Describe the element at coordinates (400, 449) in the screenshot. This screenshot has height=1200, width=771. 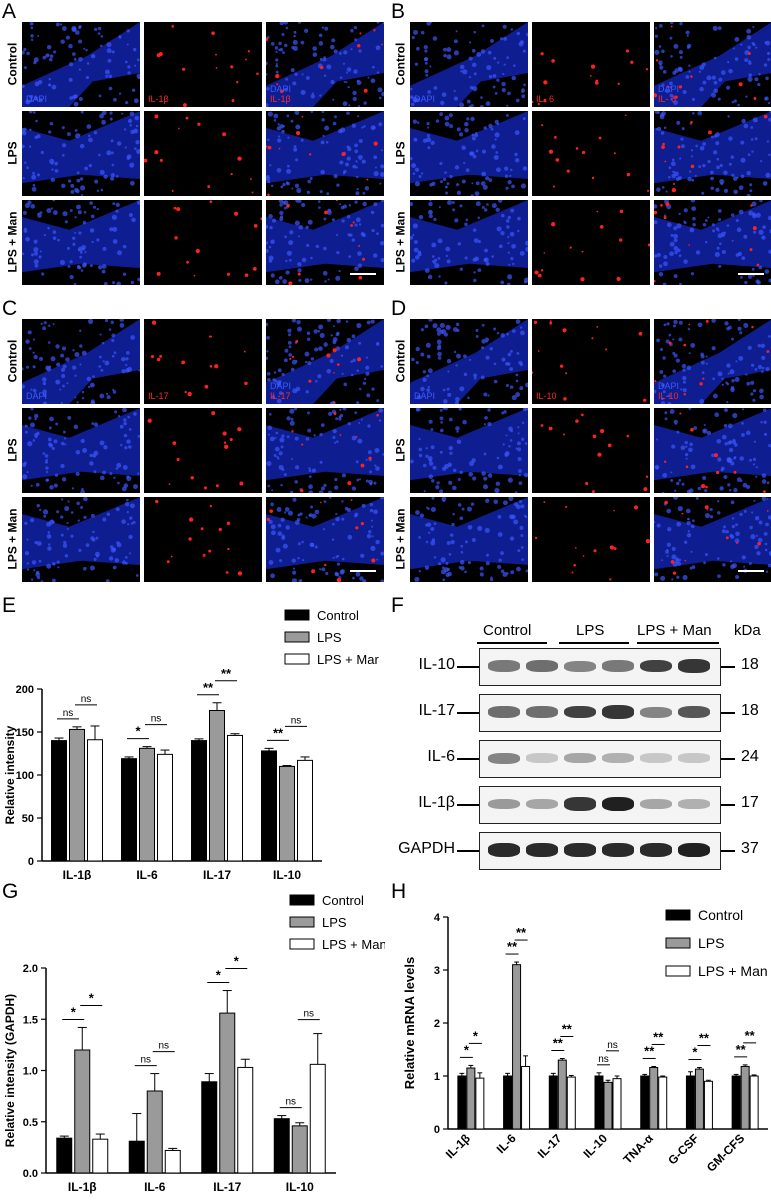
I see `row-label-d-1: LPS` at that location.